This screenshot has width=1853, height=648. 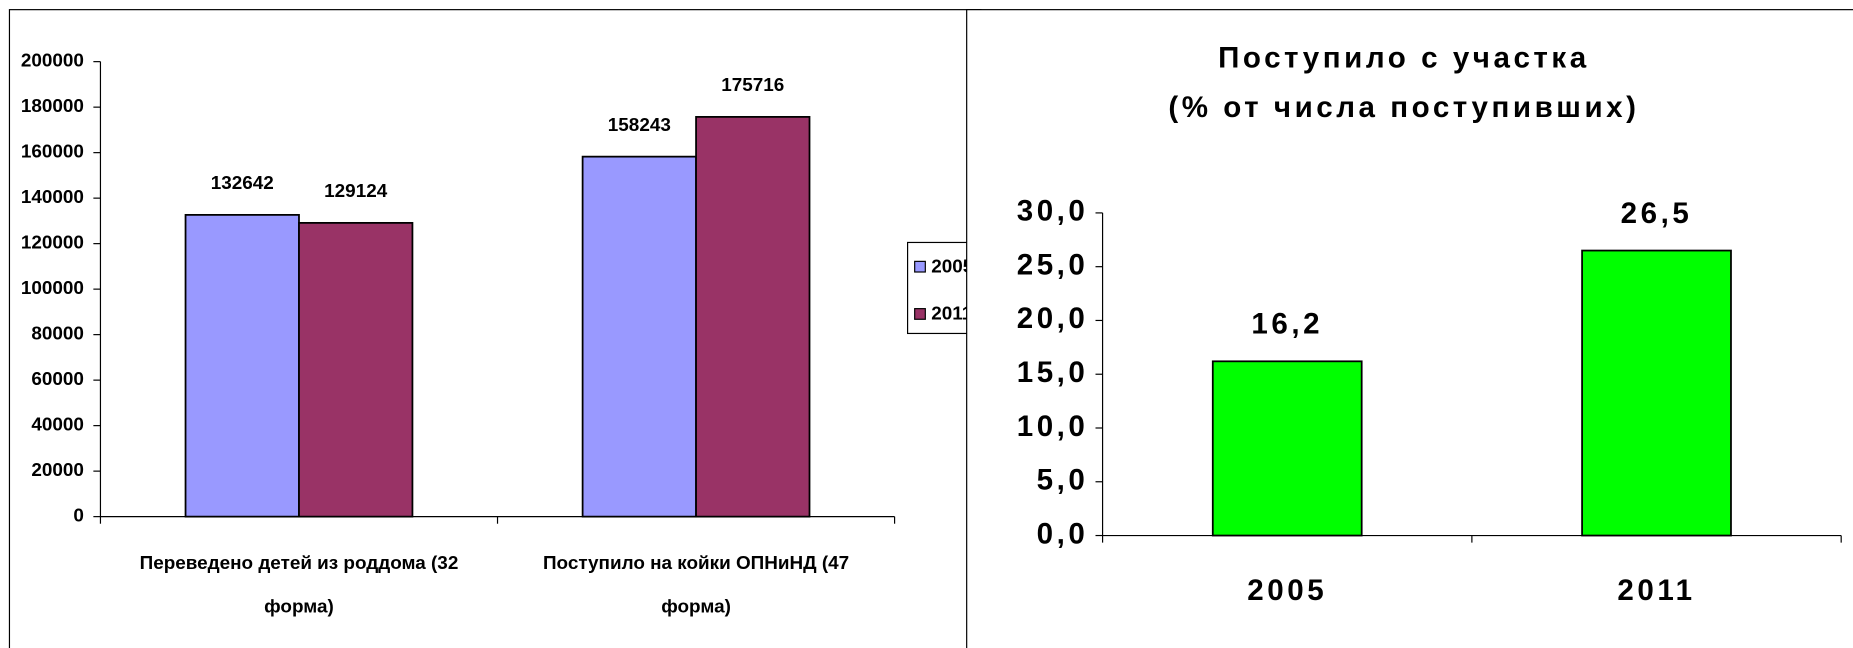 I want to click on value-label: 158243, so click(x=639, y=125).